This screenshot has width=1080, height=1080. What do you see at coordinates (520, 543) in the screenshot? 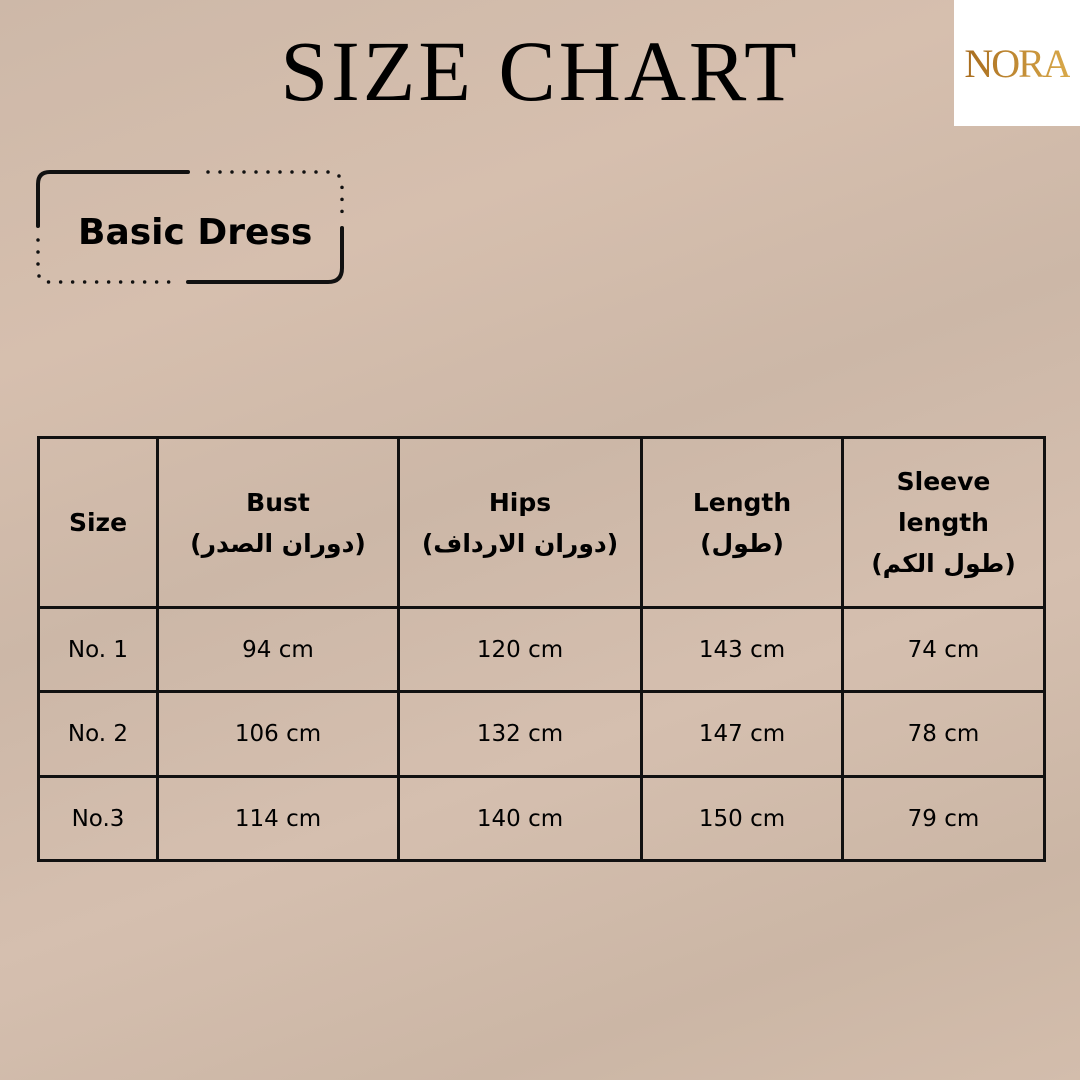
I see `header-hips-arabic: (دوران الارداف)` at bounding box center [520, 543].